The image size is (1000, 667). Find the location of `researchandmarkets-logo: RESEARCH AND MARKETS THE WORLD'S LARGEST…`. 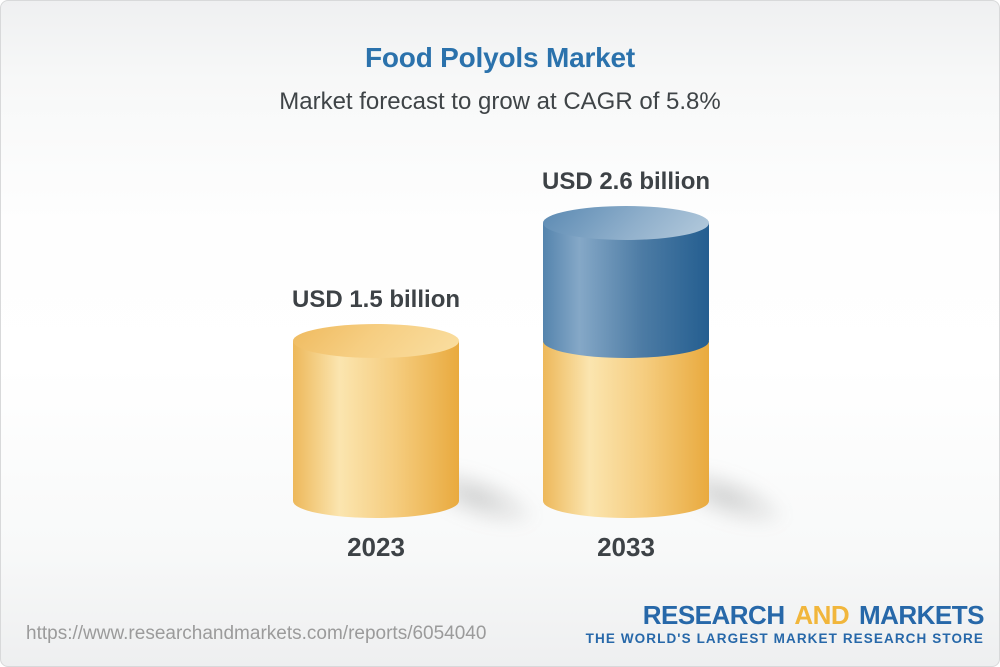

researchandmarkets-logo: RESEARCH AND MARKETS THE WORLD'S LARGEST… is located at coordinates (785, 623).